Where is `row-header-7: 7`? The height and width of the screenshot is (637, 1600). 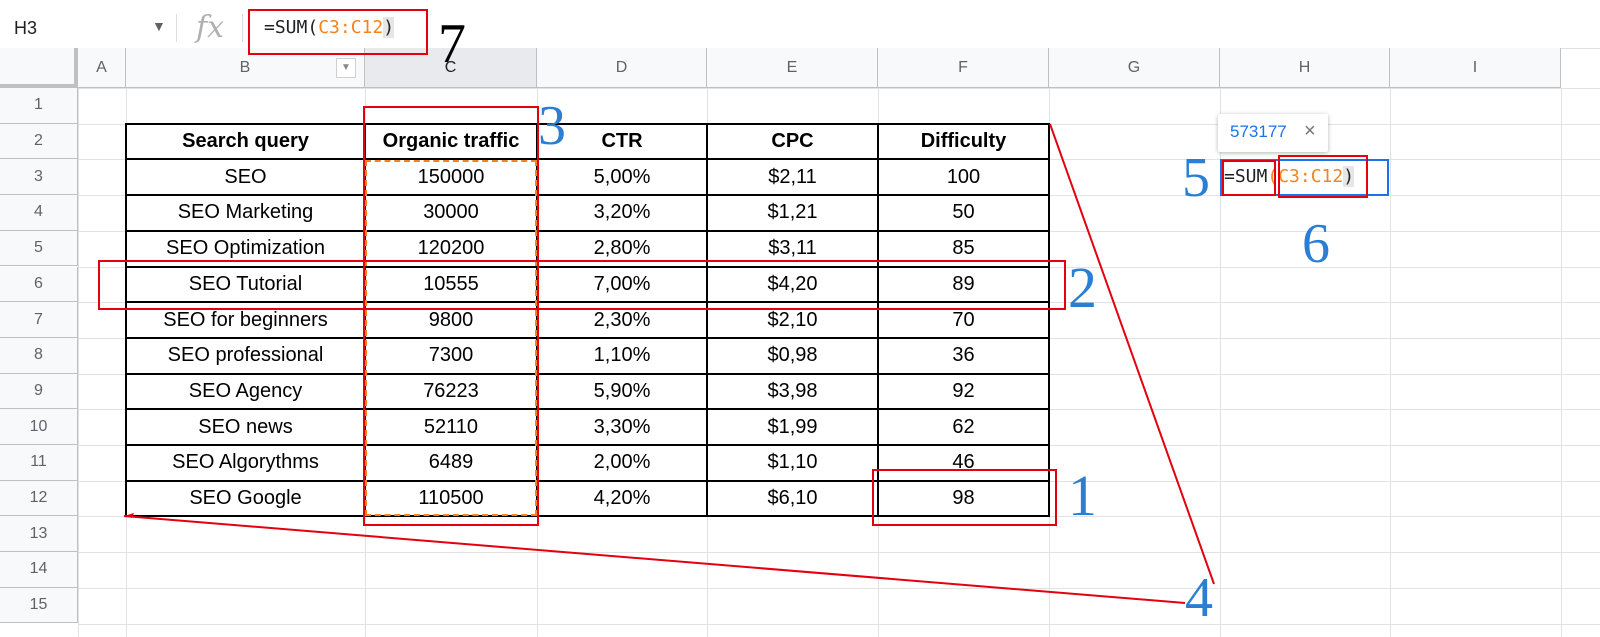 row-header-7: 7 is located at coordinates (39, 320).